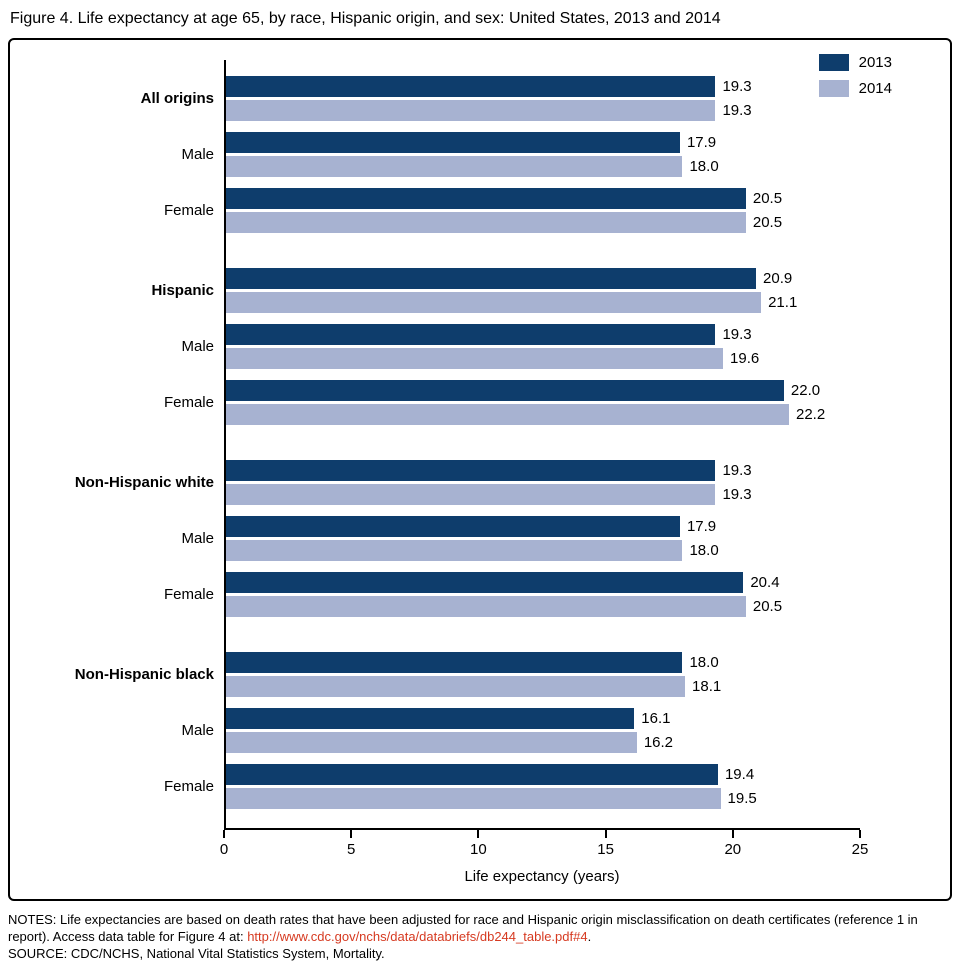  I want to click on bar-value-label: 21.1, so click(783, 302).